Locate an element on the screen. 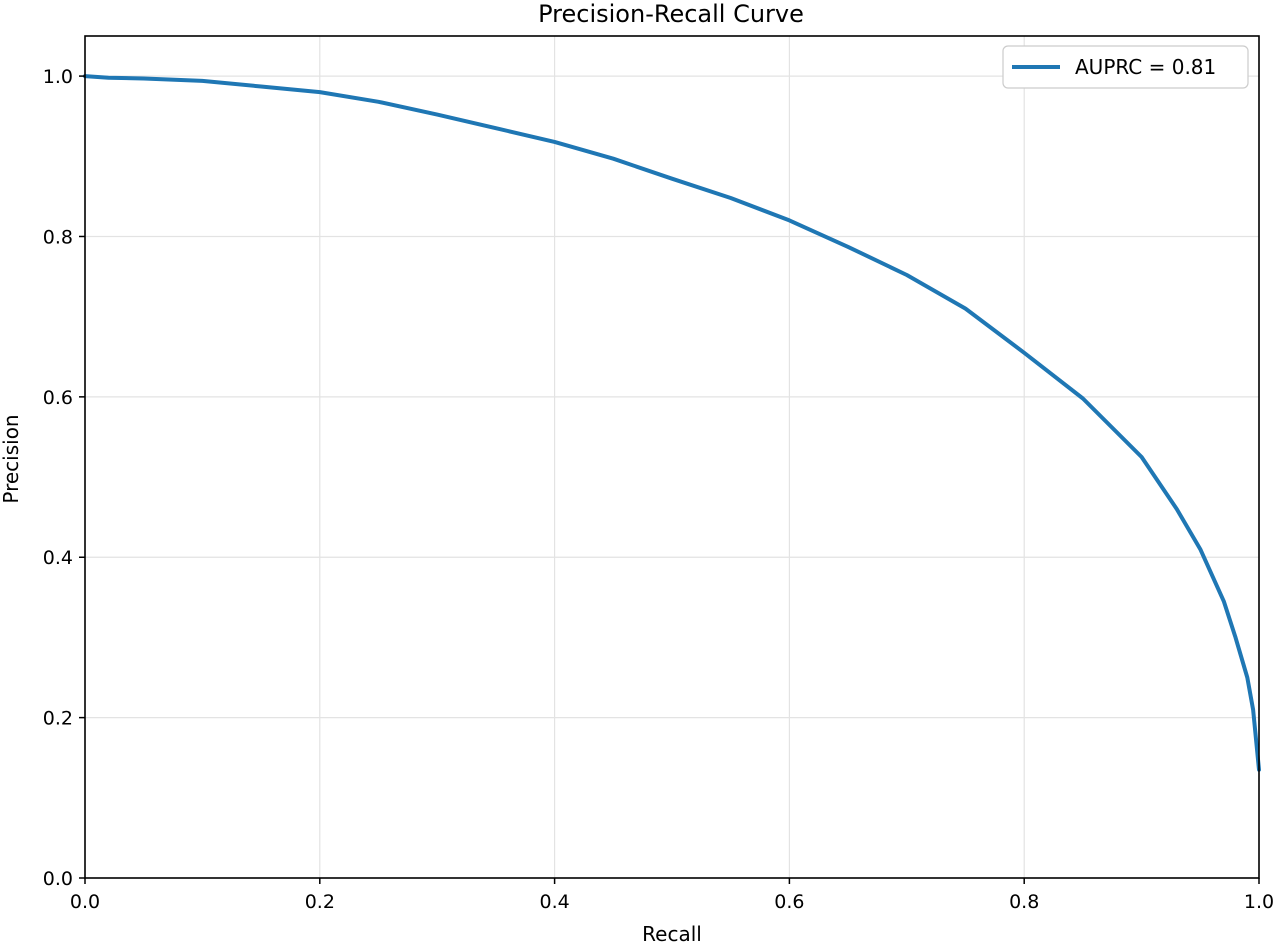  y-tick-label: 0.0 is located at coordinates (58, 879).